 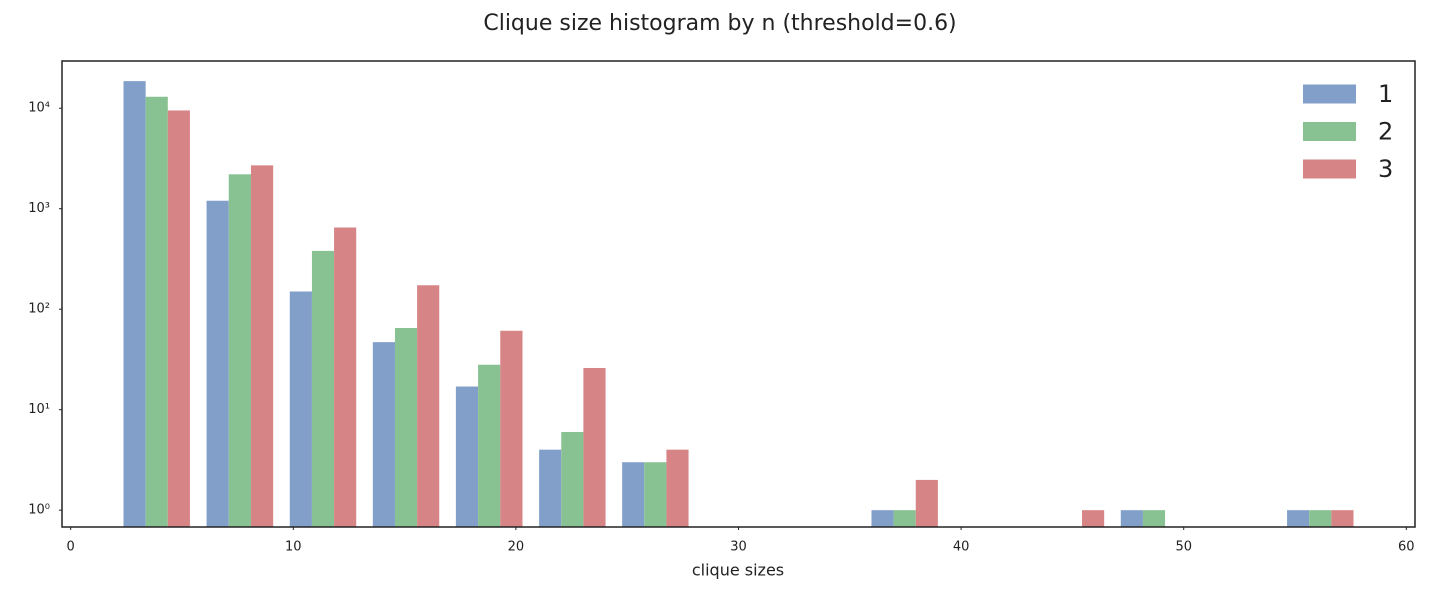 What do you see at coordinates (1385, 169) in the screenshot?
I see `legend-label: 3` at bounding box center [1385, 169].